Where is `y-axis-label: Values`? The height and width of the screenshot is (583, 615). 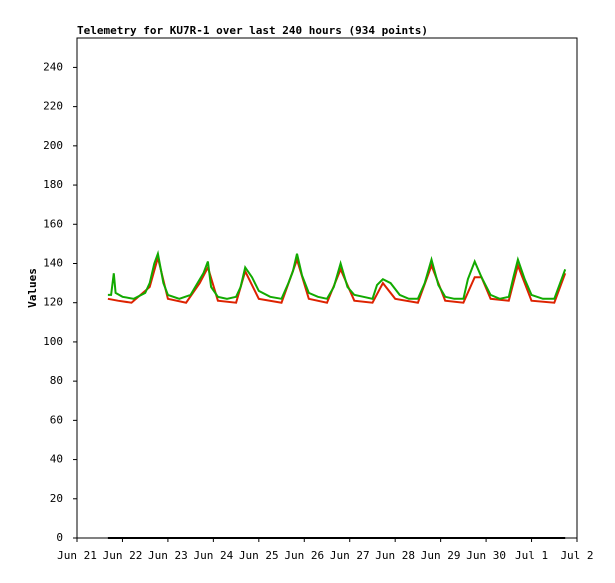
y-axis-label: Values is located at coordinates (32, 288).